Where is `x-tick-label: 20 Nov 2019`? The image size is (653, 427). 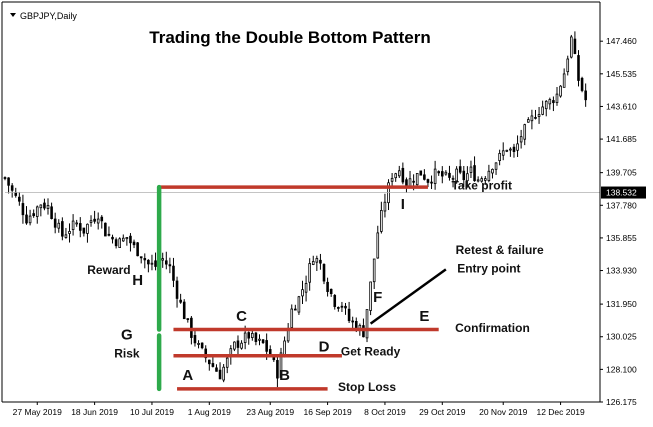 x-tick-label: 20 Nov 2019 is located at coordinates (503, 412).